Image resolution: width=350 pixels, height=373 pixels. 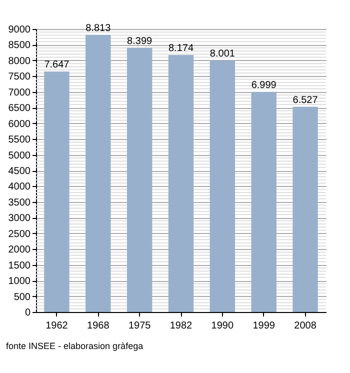 What do you see at coordinates (140, 326) in the screenshot?
I see `x-tick-label: 1975` at bounding box center [140, 326].